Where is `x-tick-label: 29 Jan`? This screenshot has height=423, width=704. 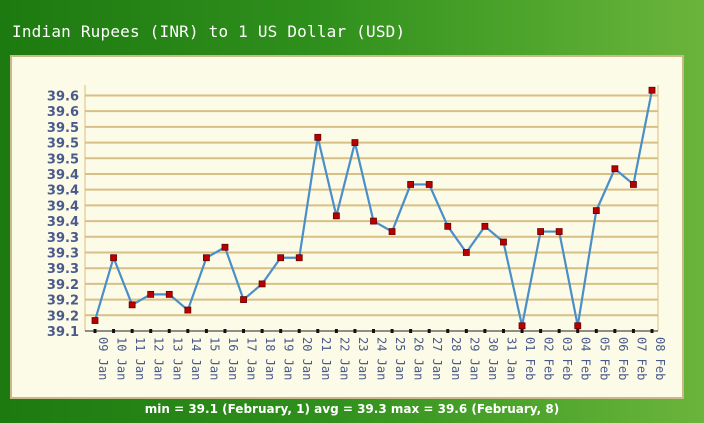 x-tick-label: 29 Jan is located at coordinates (474, 358).